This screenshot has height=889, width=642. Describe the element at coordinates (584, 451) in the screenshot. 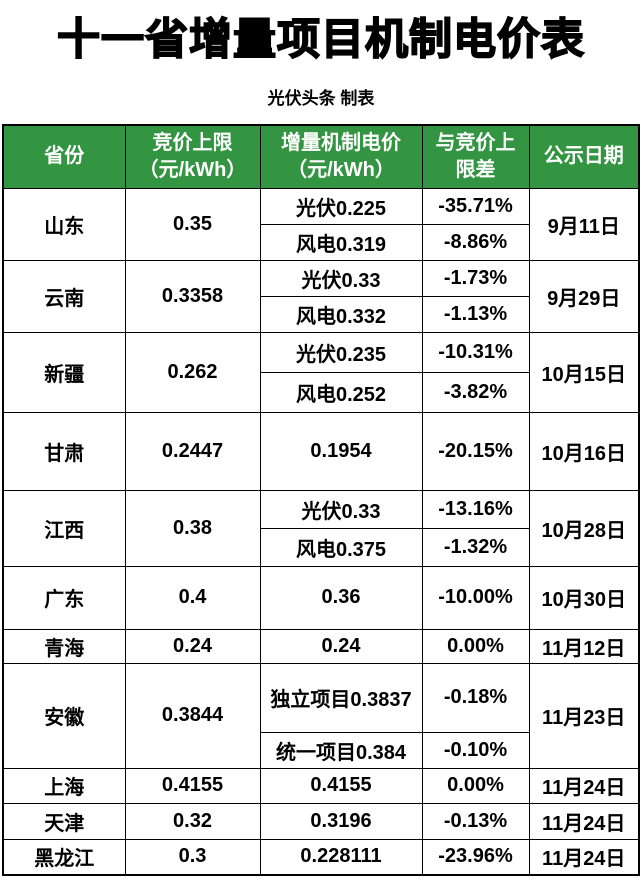

I see `date-cell: 10月16日` at that location.